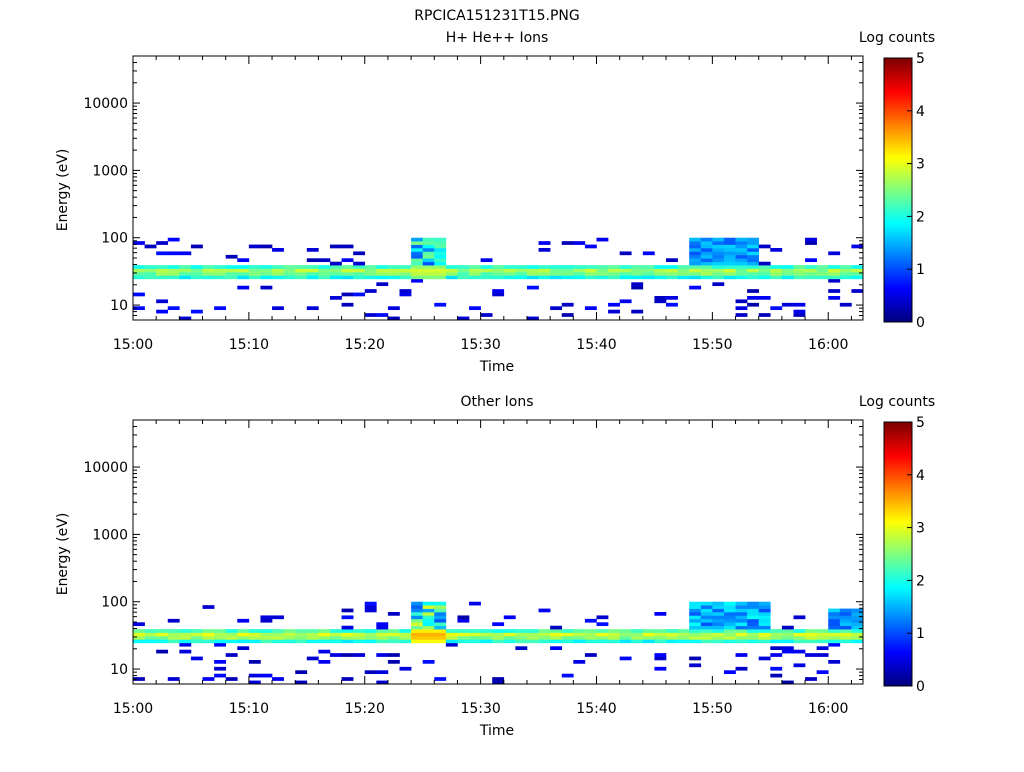 The width and height of the screenshot is (1024, 772). I want to click on y-tick-label: 100, so click(114, 603).